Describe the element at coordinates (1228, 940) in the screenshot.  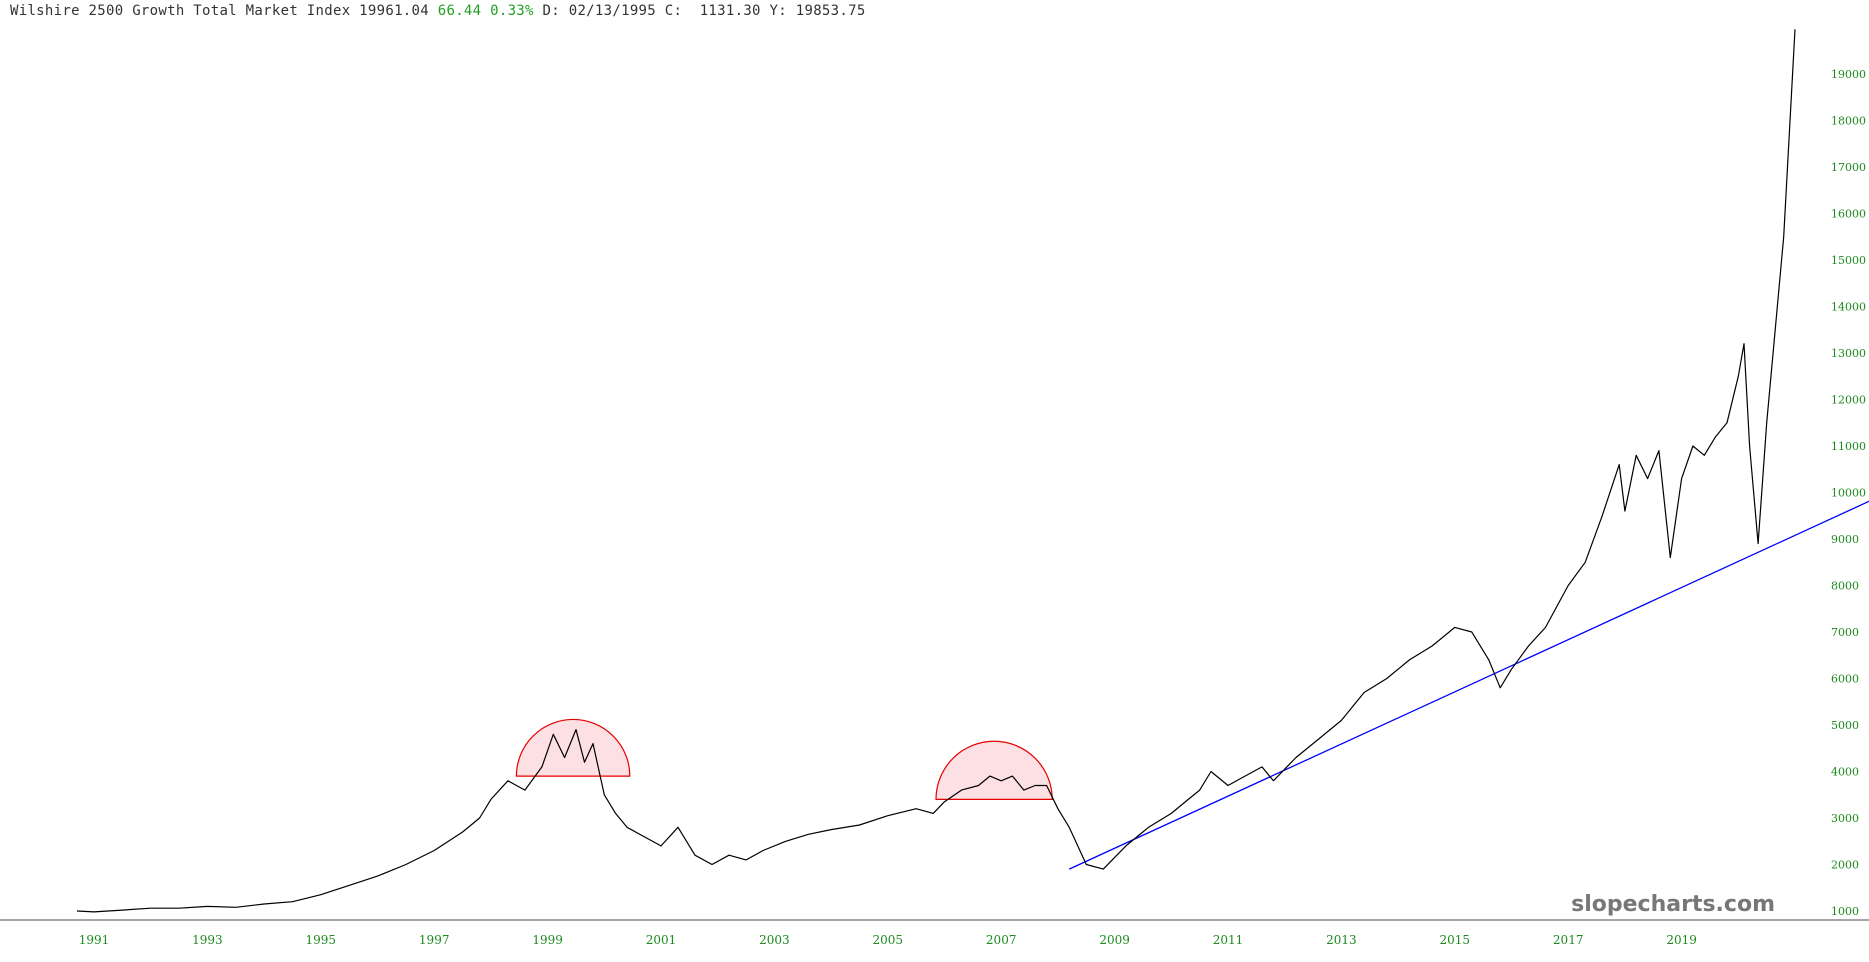
I see `x-tick-label: 2011` at that location.